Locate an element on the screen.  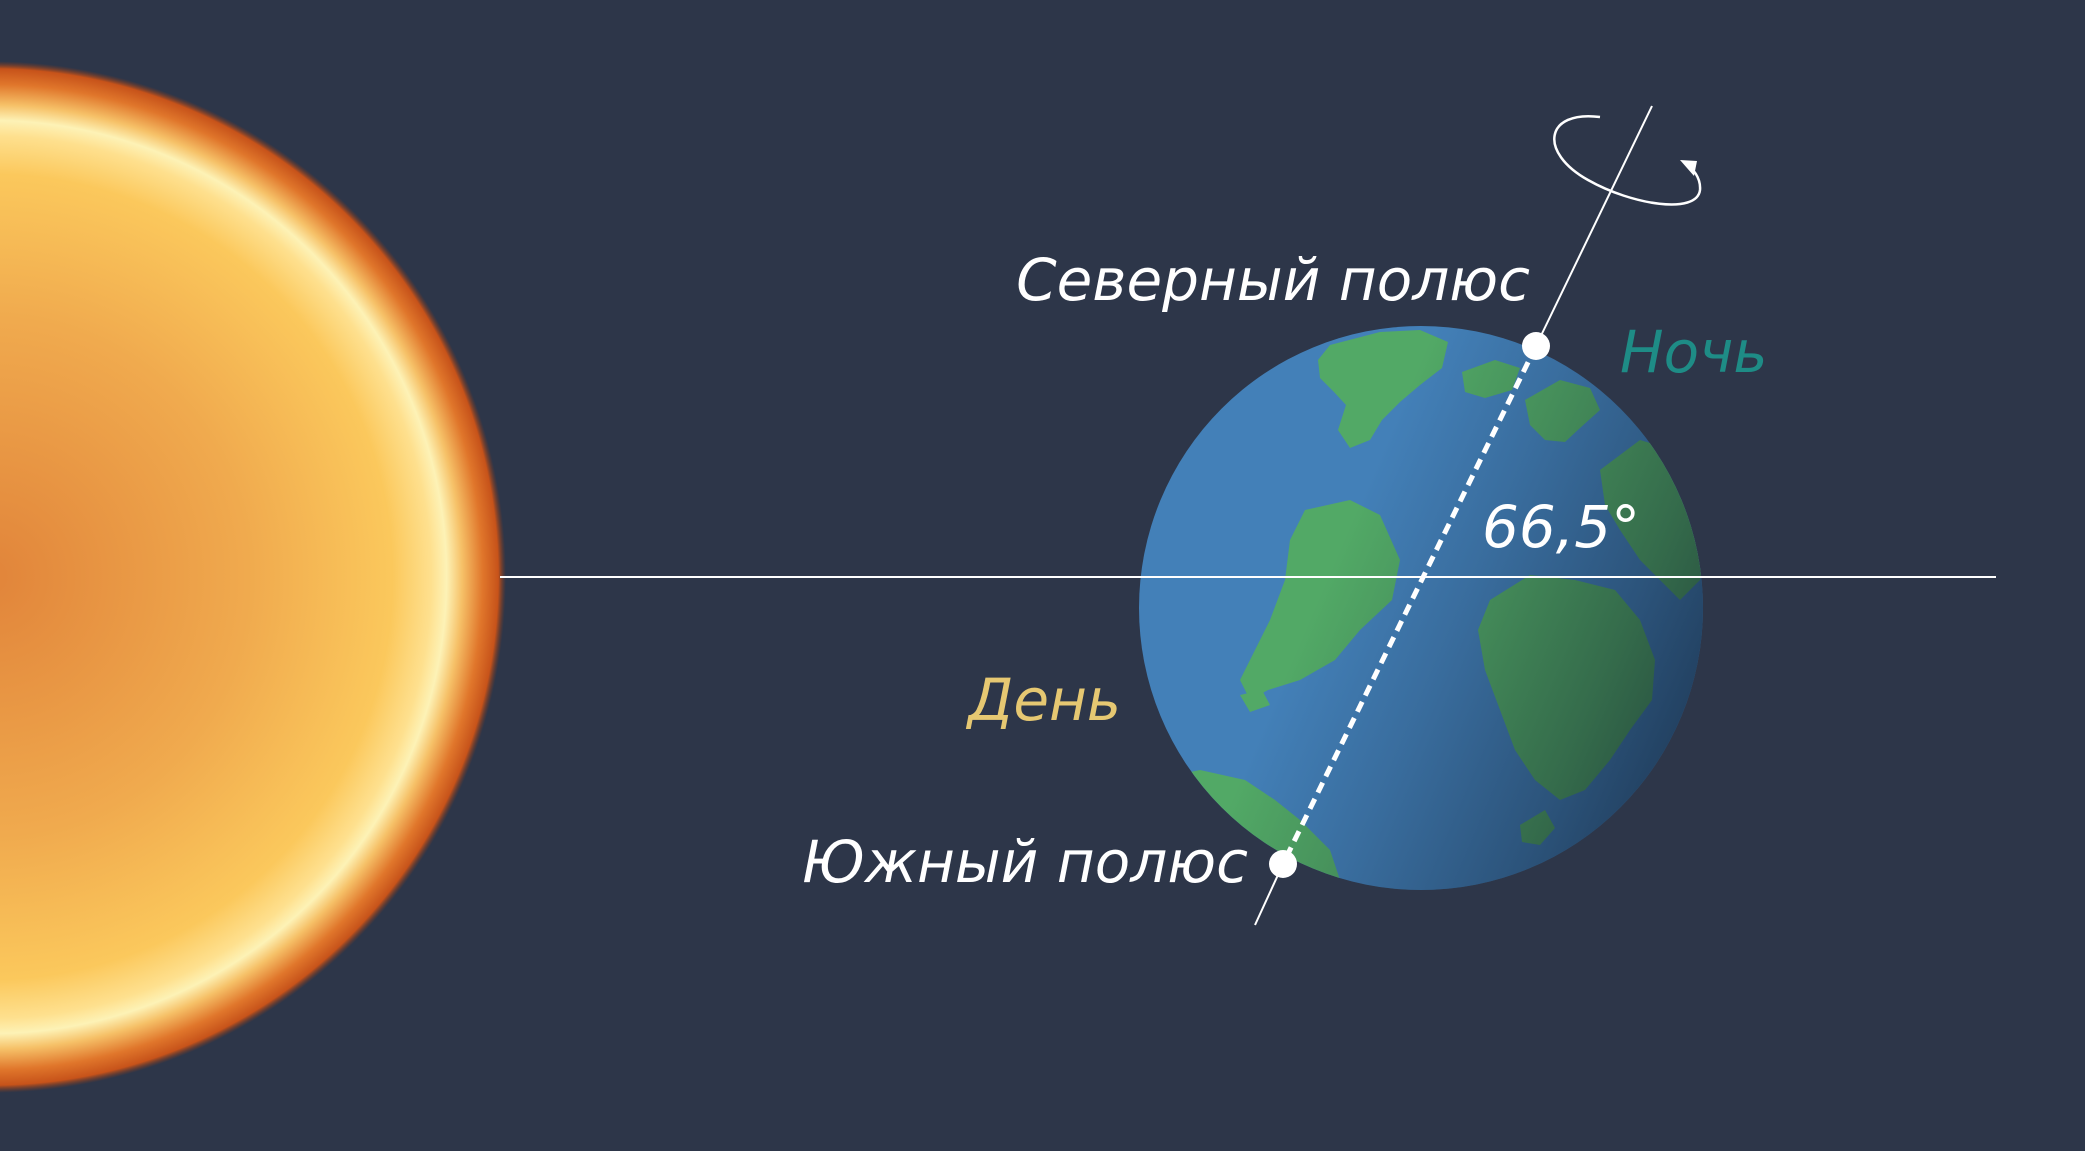
south-pole-label: Южный полюс is located at coordinates (1025, 862).